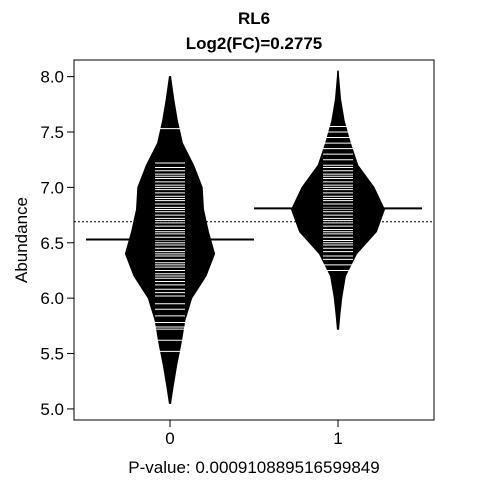 This screenshot has width=480, height=480. I want to click on y-tick-label-6: 8.0, so click(52, 77).